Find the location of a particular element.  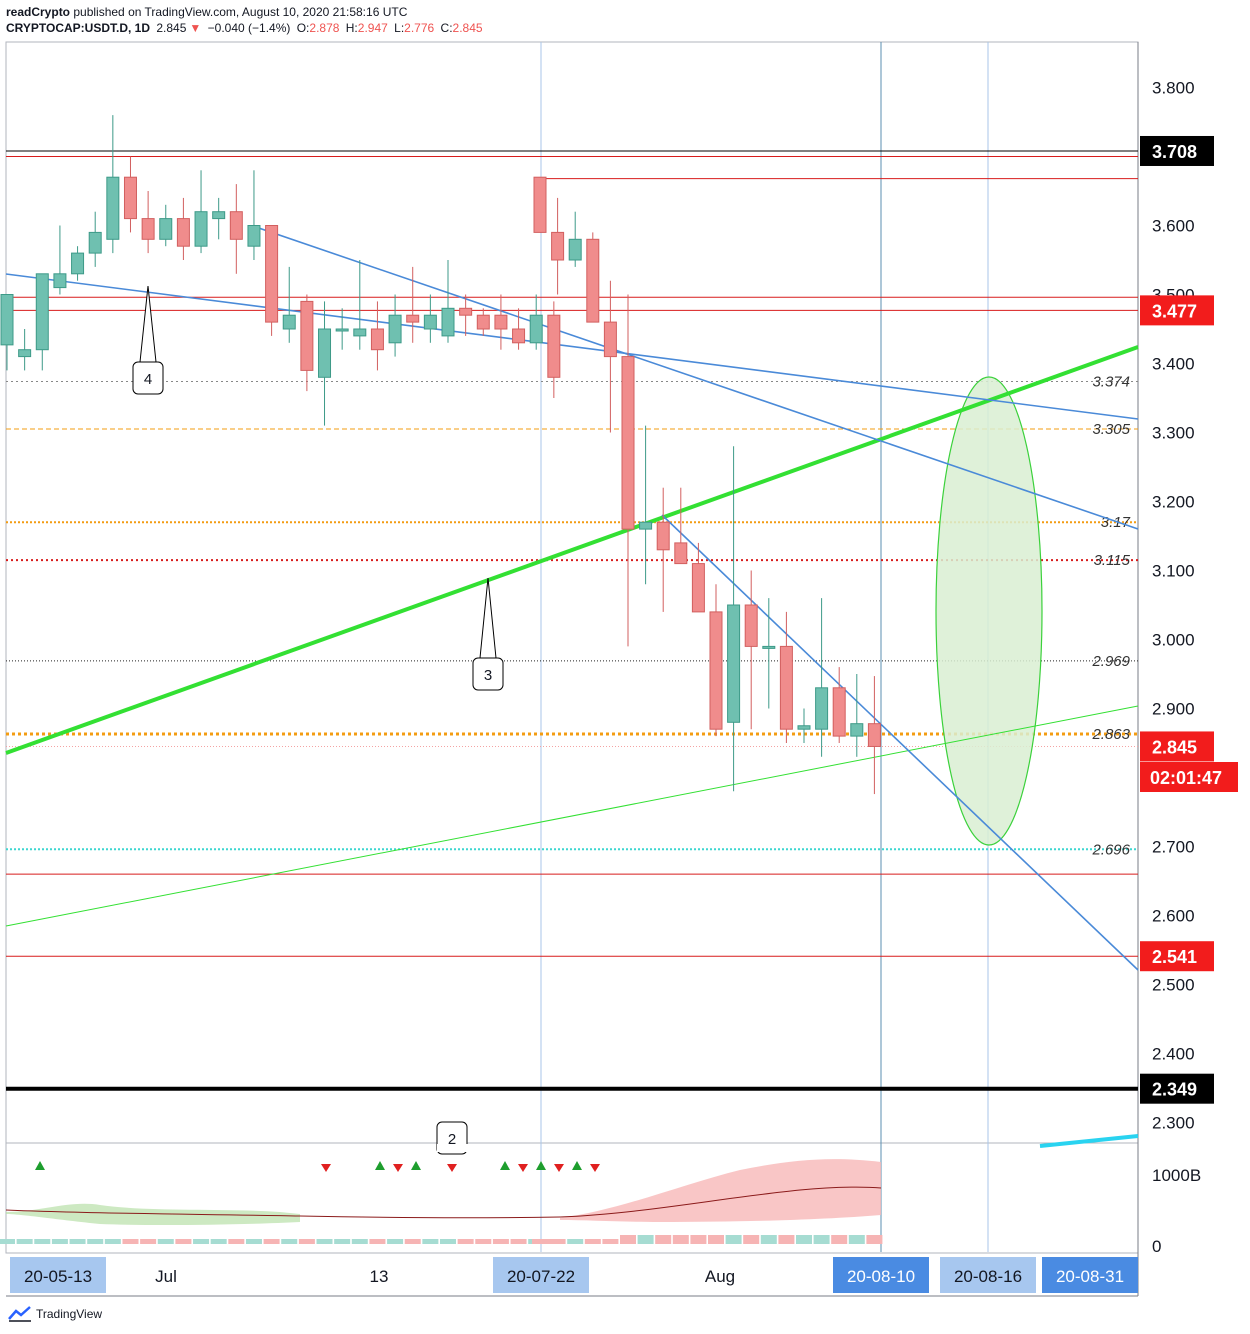

price-change: −0.040 (−1.4%) is located at coordinates (249, 28).